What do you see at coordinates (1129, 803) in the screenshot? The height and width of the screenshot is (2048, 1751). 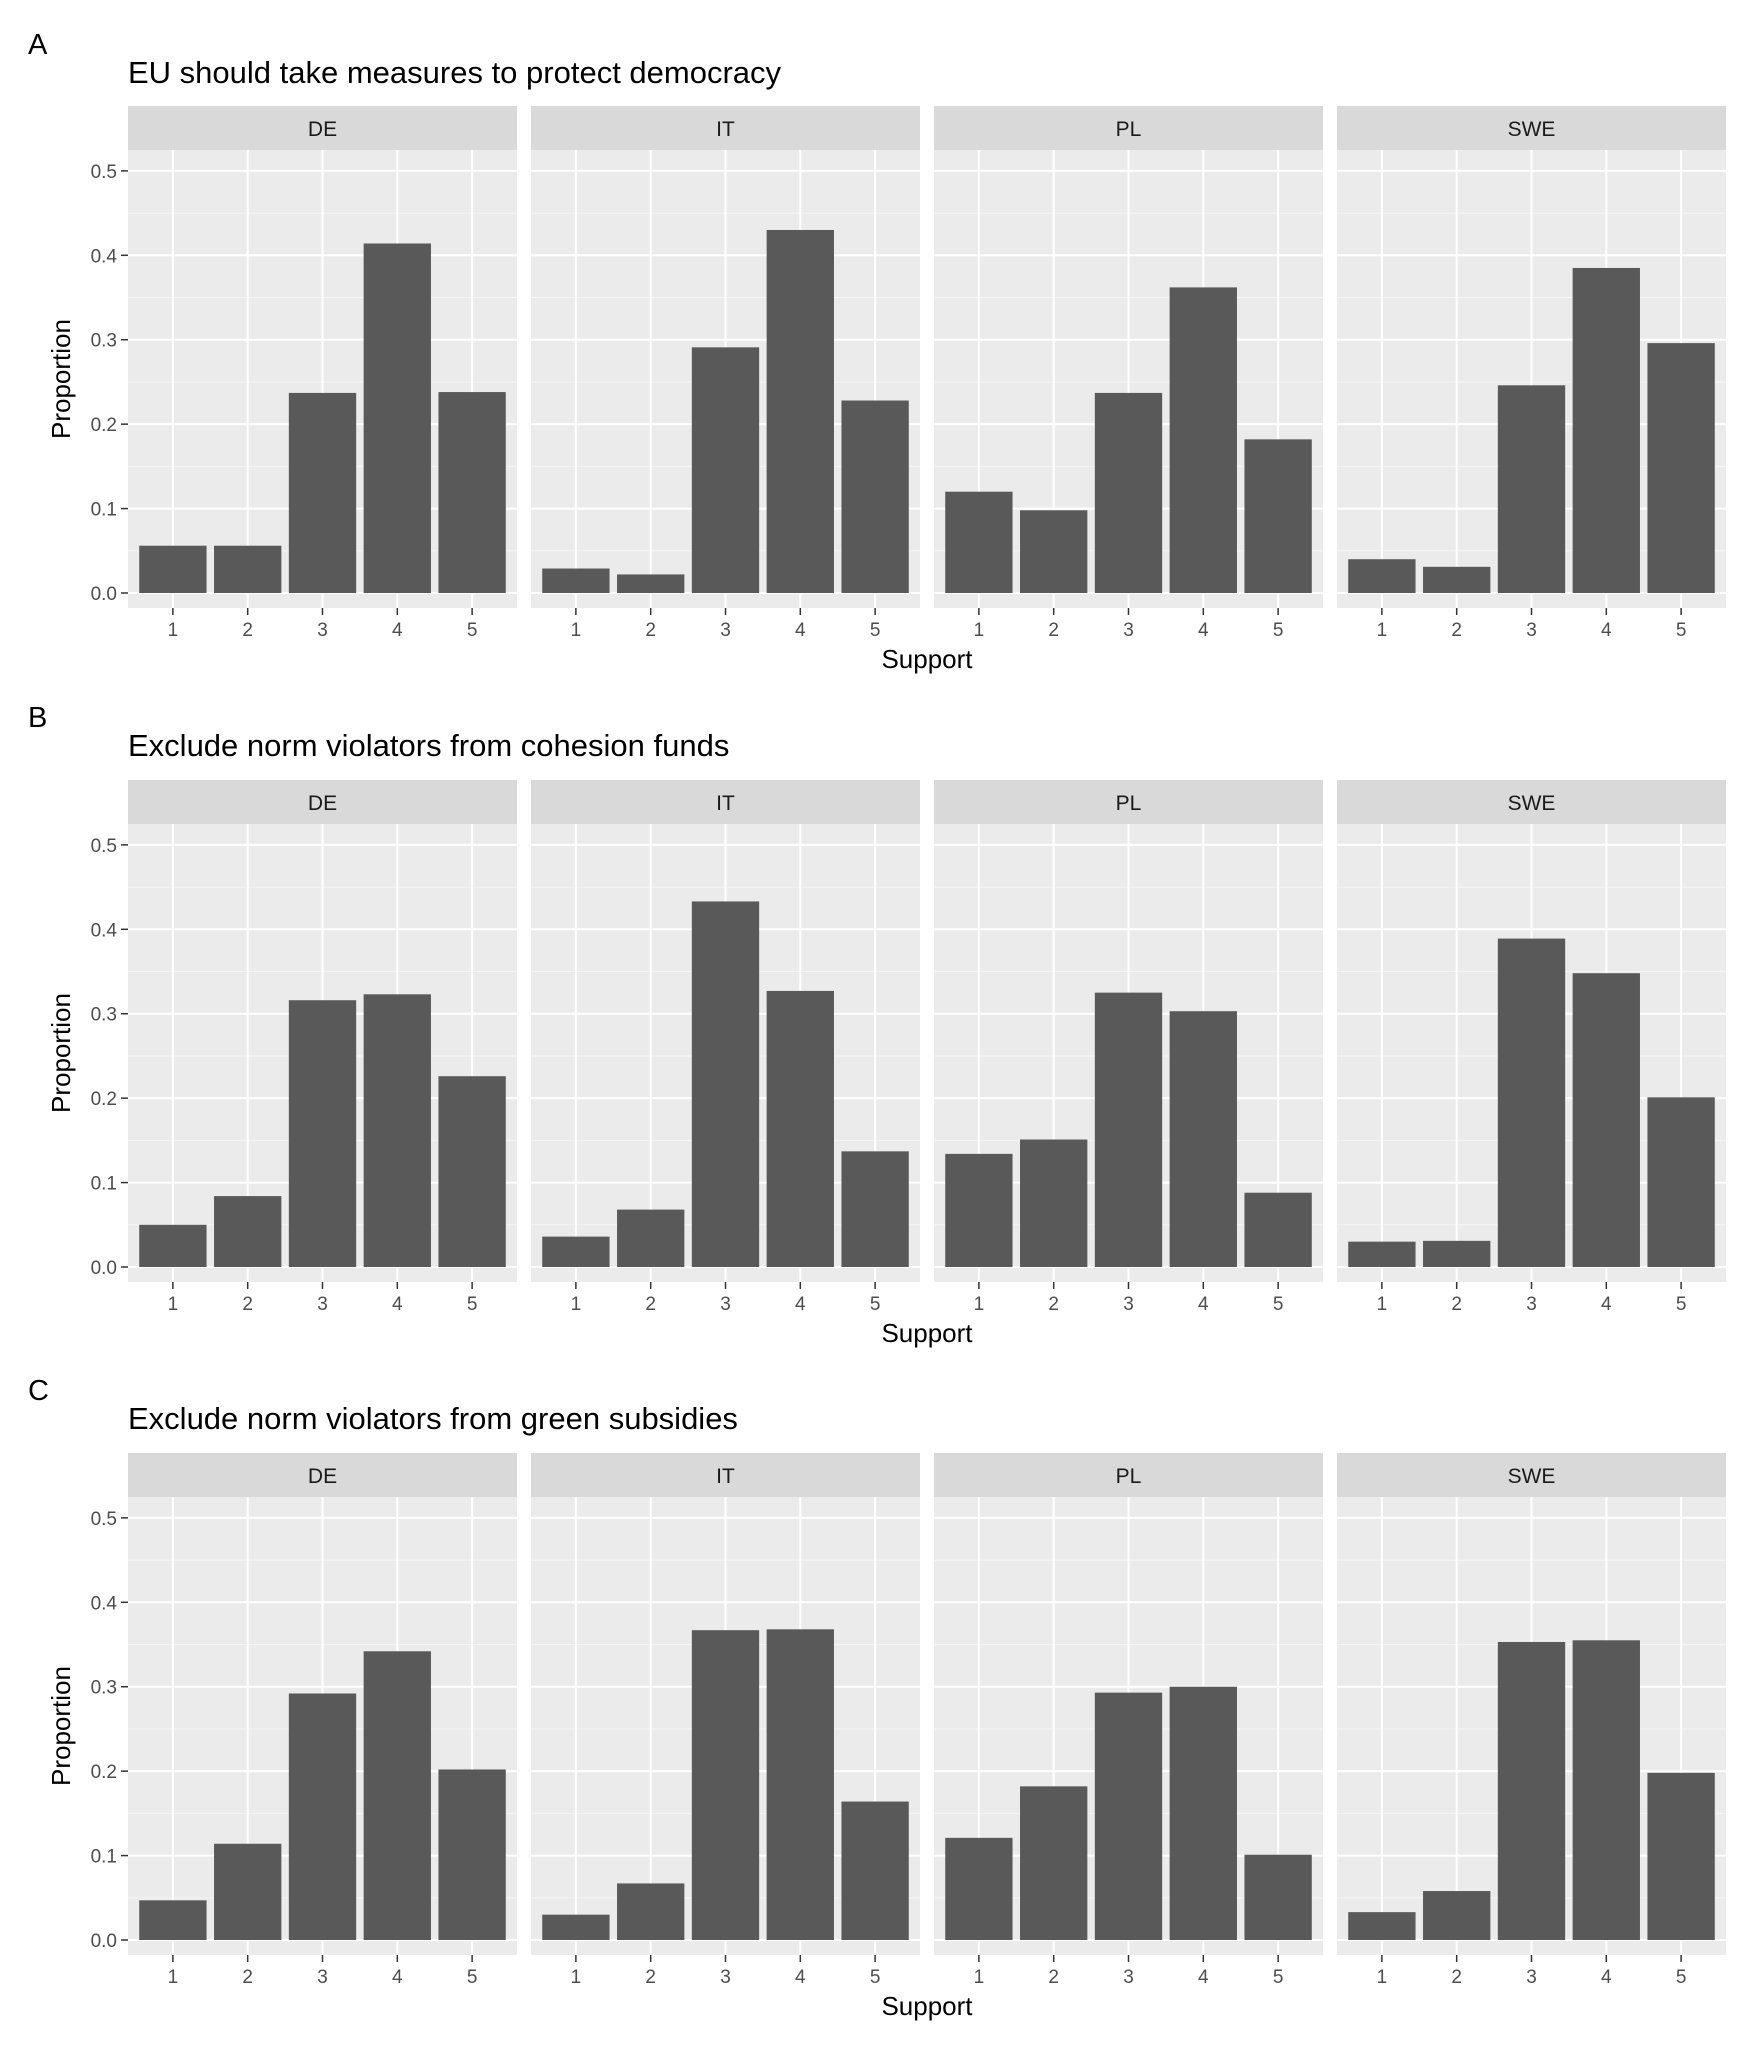 I see `facet-strip-label: PL` at bounding box center [1129, 803].